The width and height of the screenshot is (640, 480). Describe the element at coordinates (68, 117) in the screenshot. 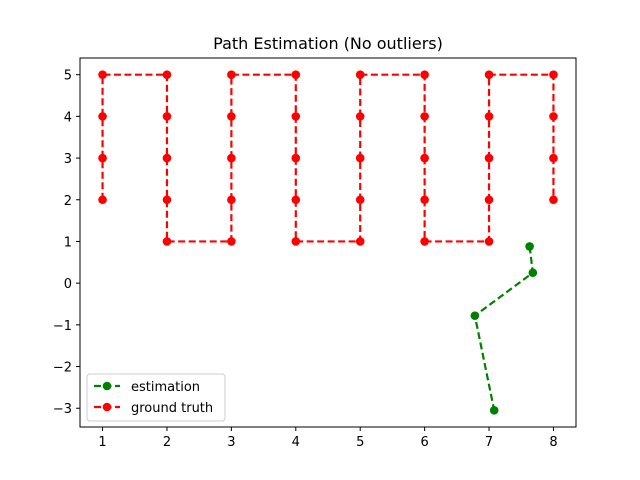

I see `y-tick-label: 4` at that location.